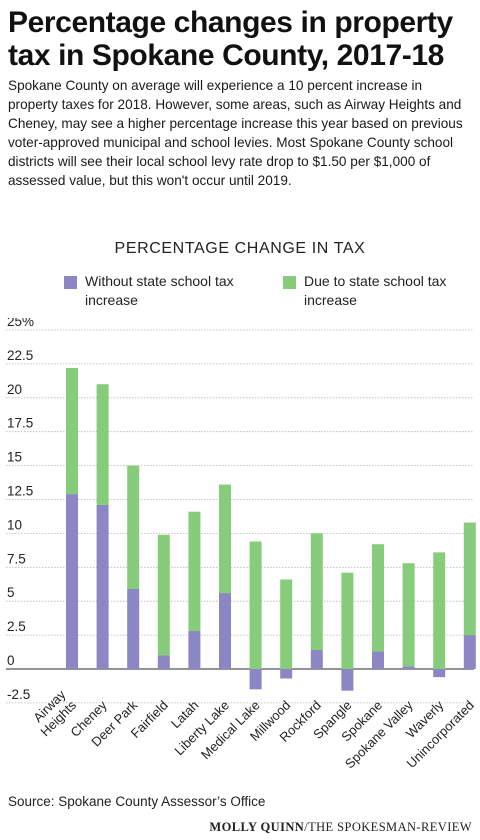 The height and width of the screenshot is (840, 480). I want to click on chart-title: PERCENTAGE CHANGE IN TAX, so click(240, 248).